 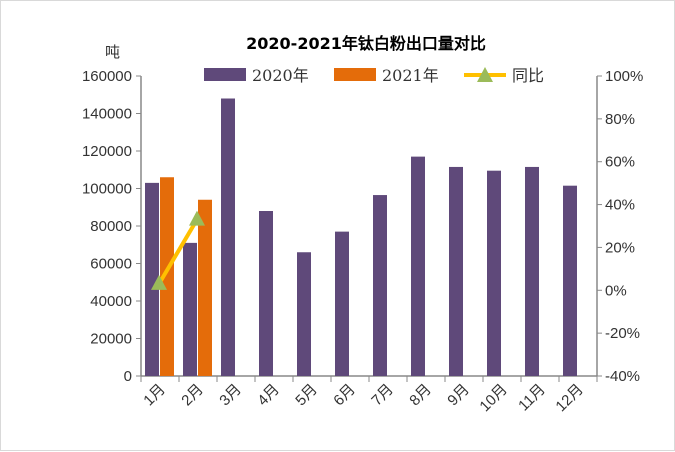 I want to click on x-tick-label: 3月, so click(x=230, y=395).